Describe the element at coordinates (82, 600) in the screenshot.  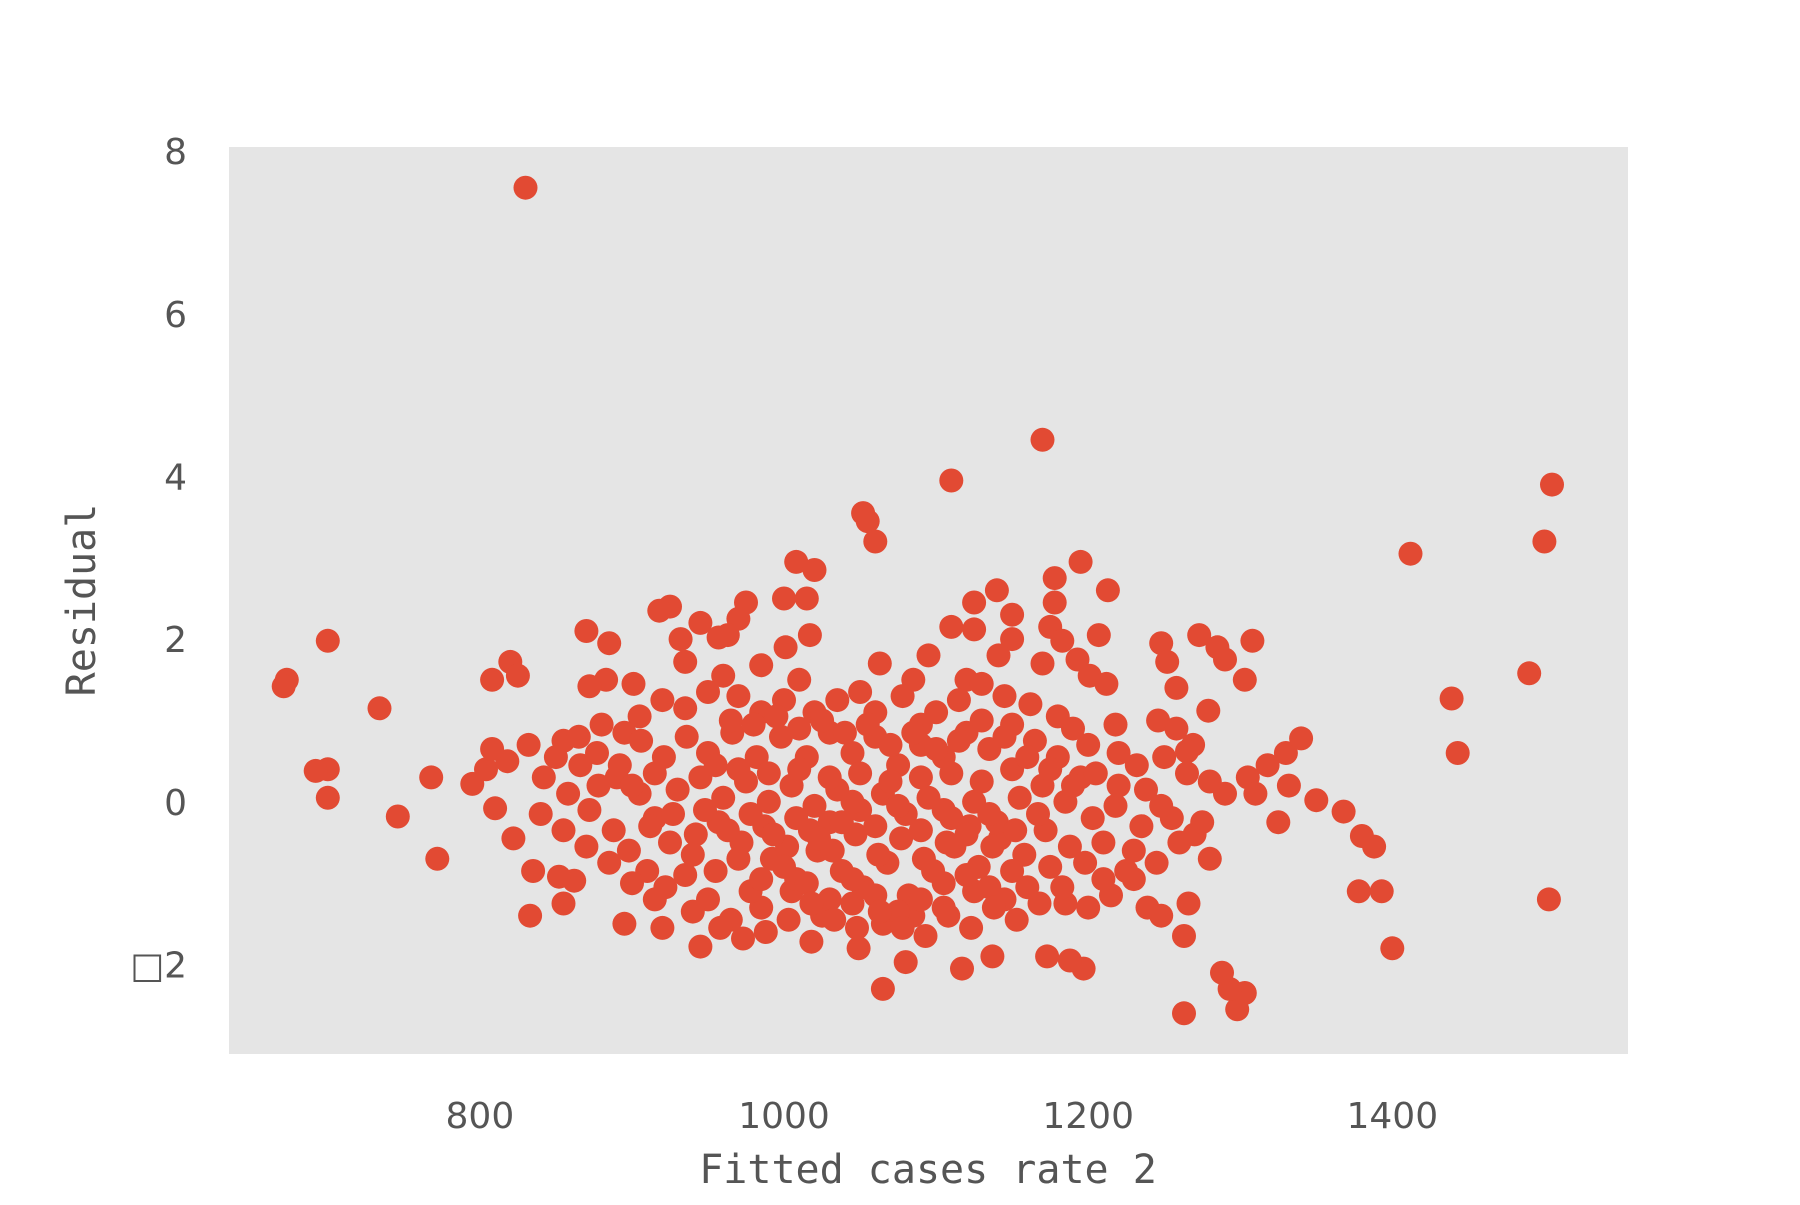
I see `y-axis-title: Residual` at that location.